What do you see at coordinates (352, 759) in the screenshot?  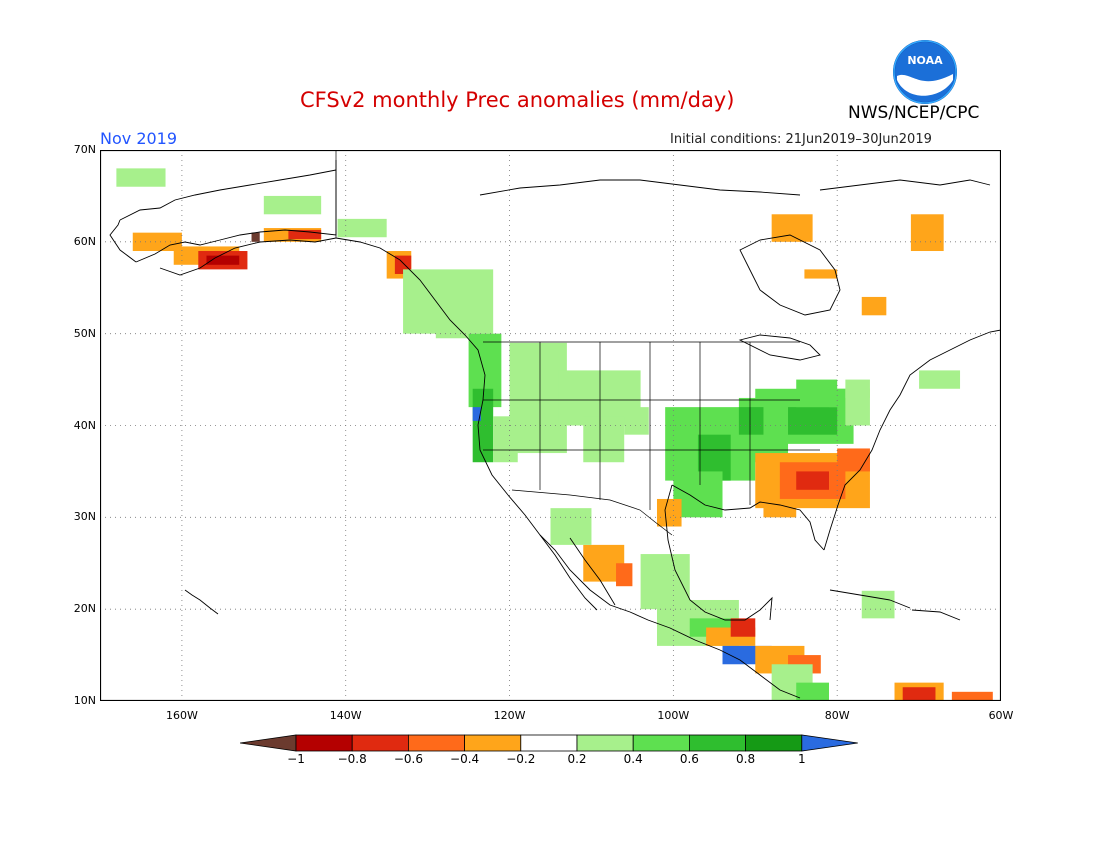 I see `colorbar-tick-label: −0.8` at bounding box center [352, 759].